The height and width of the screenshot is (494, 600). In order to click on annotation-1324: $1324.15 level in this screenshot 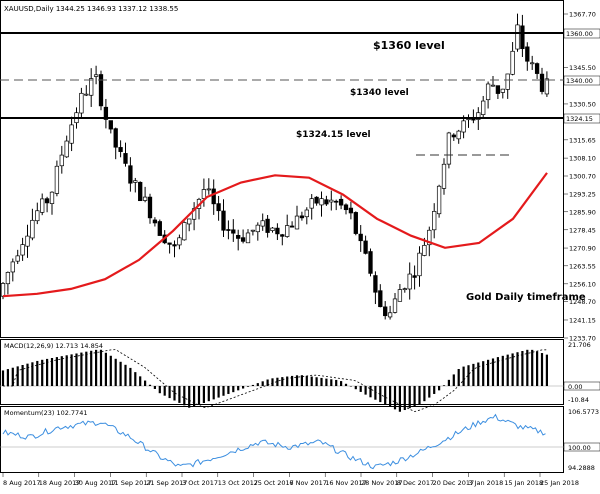, I will do `click(333, 135)`.